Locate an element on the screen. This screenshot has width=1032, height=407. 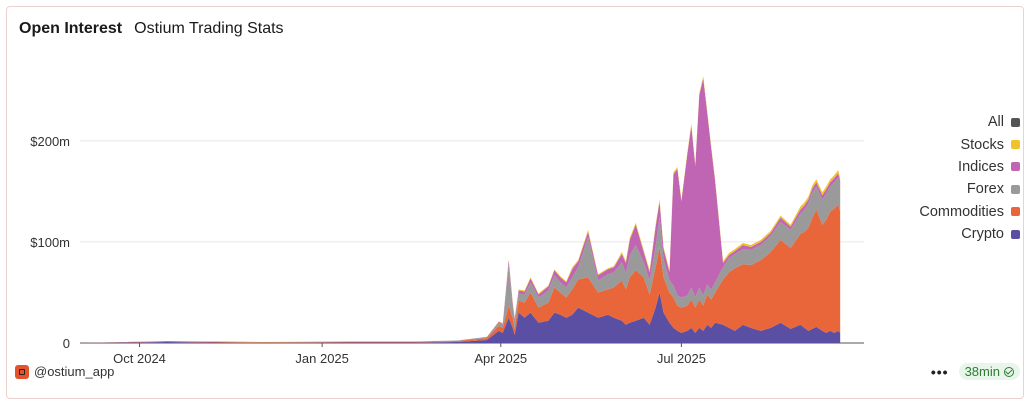
x-axis: Oct 2024 Jan 2025 Apr 2025 Jul 2025 is located at coordinates (409, 354).